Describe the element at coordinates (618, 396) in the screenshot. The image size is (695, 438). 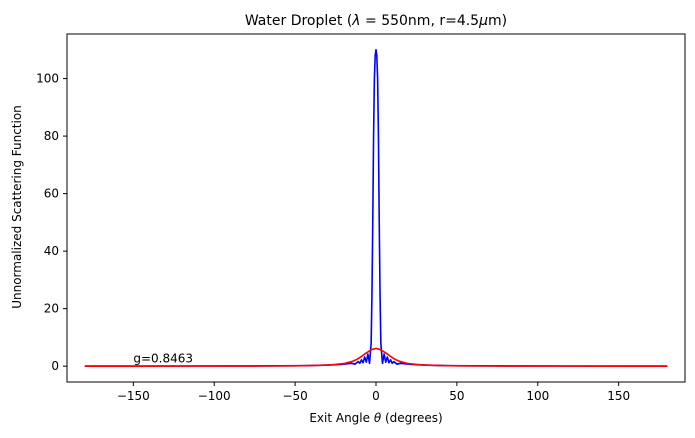
I see `x-tick-label: 150` at that location.